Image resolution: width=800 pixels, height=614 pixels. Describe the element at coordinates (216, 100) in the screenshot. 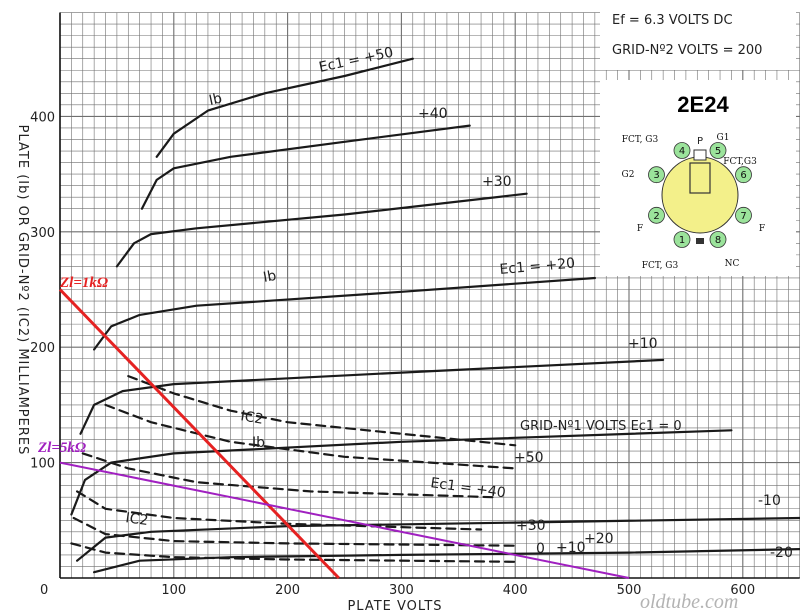

I see `label-ib-top: Ib` at that location.